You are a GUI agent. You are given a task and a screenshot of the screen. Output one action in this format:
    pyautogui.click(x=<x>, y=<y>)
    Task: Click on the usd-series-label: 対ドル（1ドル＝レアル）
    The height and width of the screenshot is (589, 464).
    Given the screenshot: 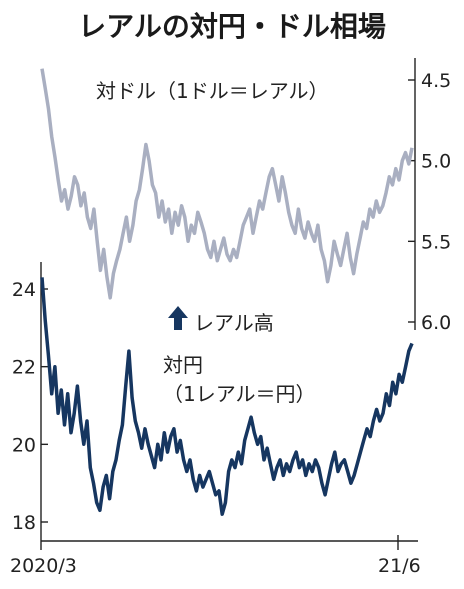 What is the action you would take?
    pyautogui.click(x=212, y=91)
    